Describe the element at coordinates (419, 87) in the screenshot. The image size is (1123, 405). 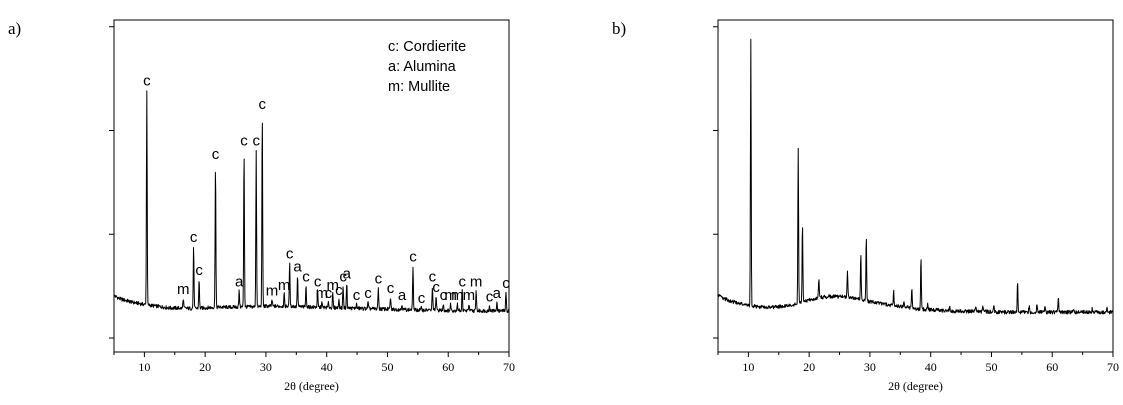
I see `legend-entry: m: Mullite` at that location.